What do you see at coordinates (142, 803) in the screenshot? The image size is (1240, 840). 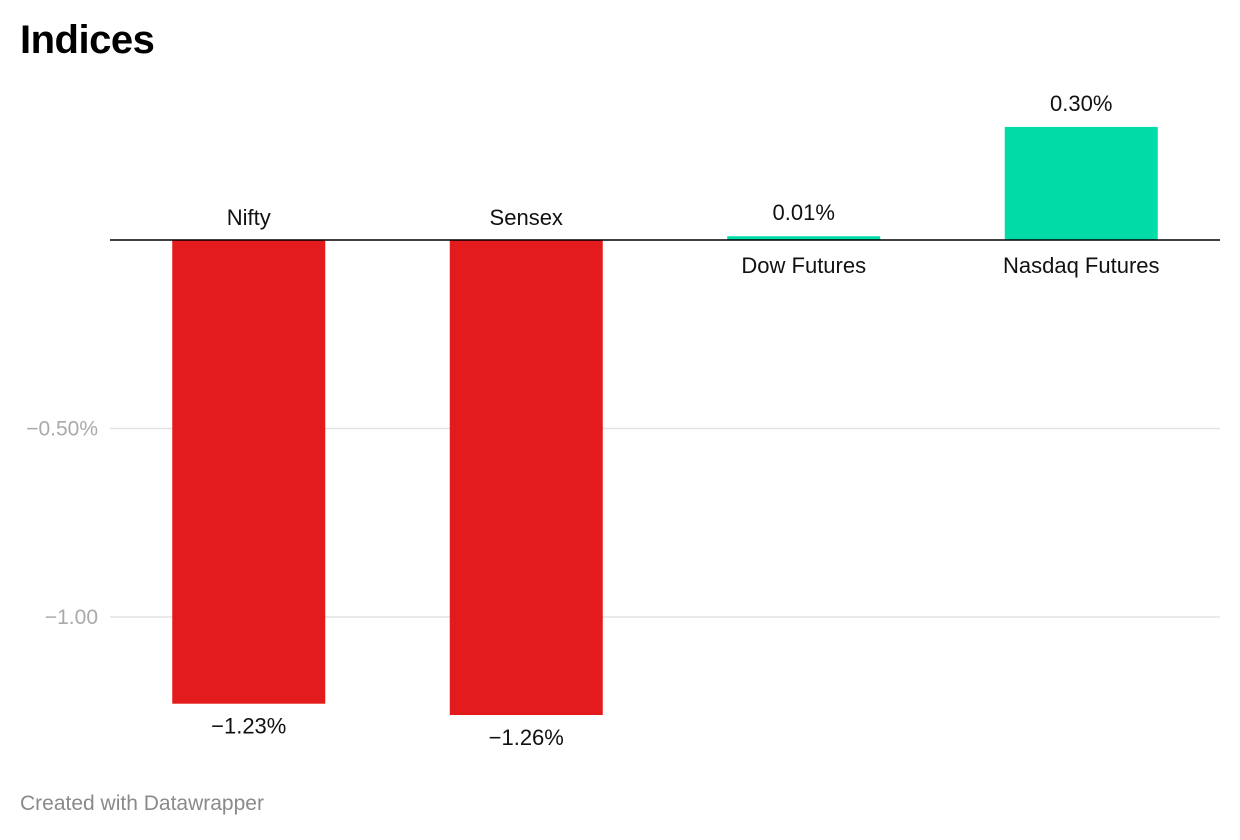 I see `footer-credit: Created with Datawrapper` at bounding box center [142, 803].